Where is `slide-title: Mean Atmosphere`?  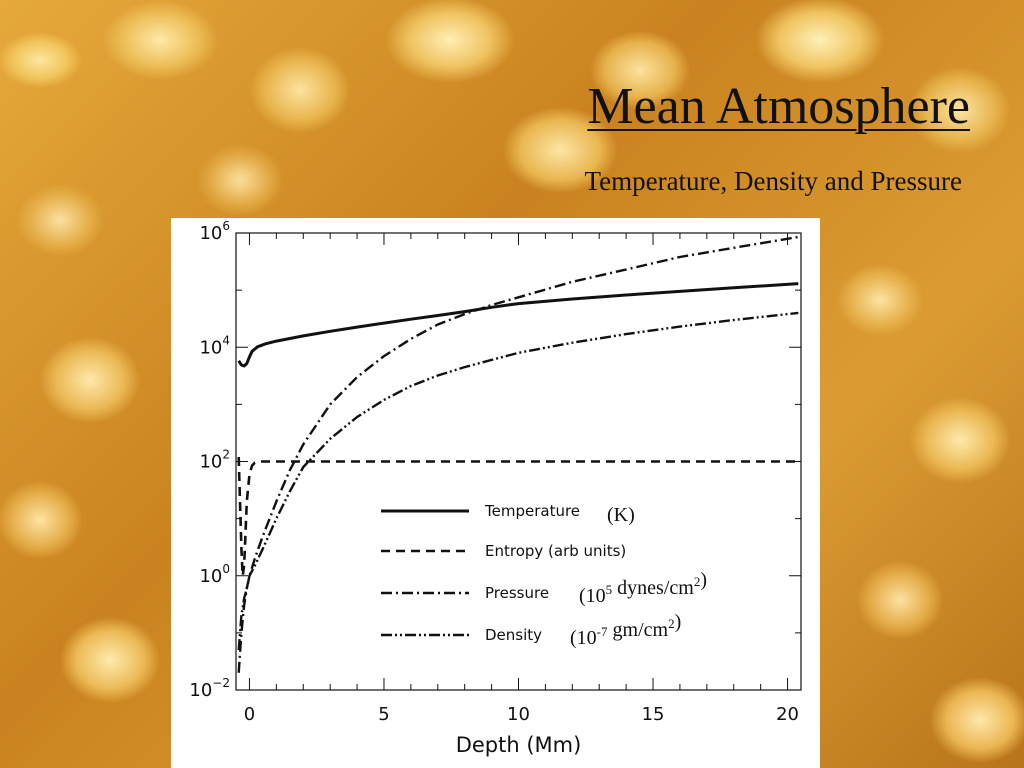
slide-title: Mean Atmosphere is located at coordinates (778, 106).